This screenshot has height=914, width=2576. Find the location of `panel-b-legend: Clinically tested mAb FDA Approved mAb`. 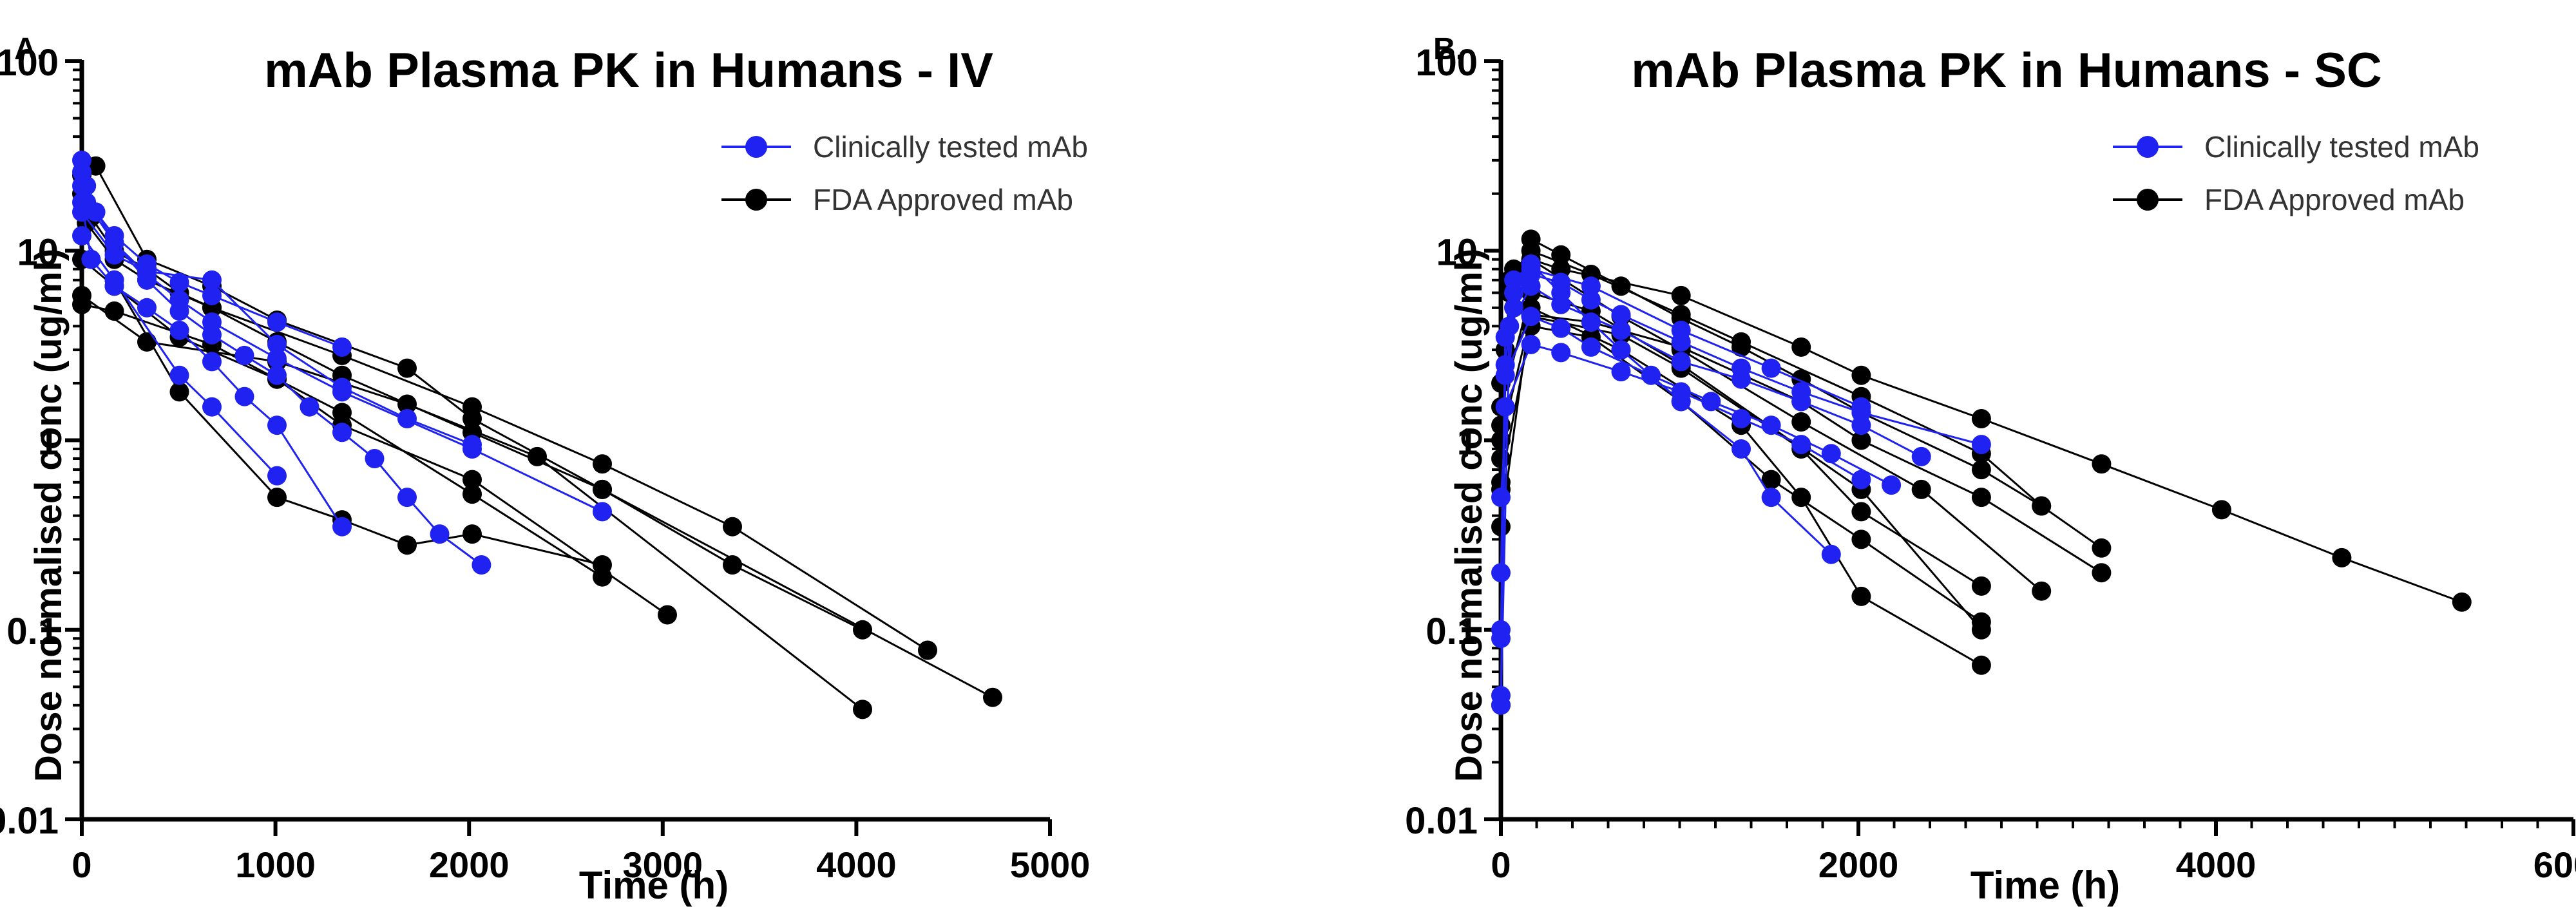

panel-b-legend: Clinically tested mAb FDA Approved mAb is located at coordinates (2296, 173).